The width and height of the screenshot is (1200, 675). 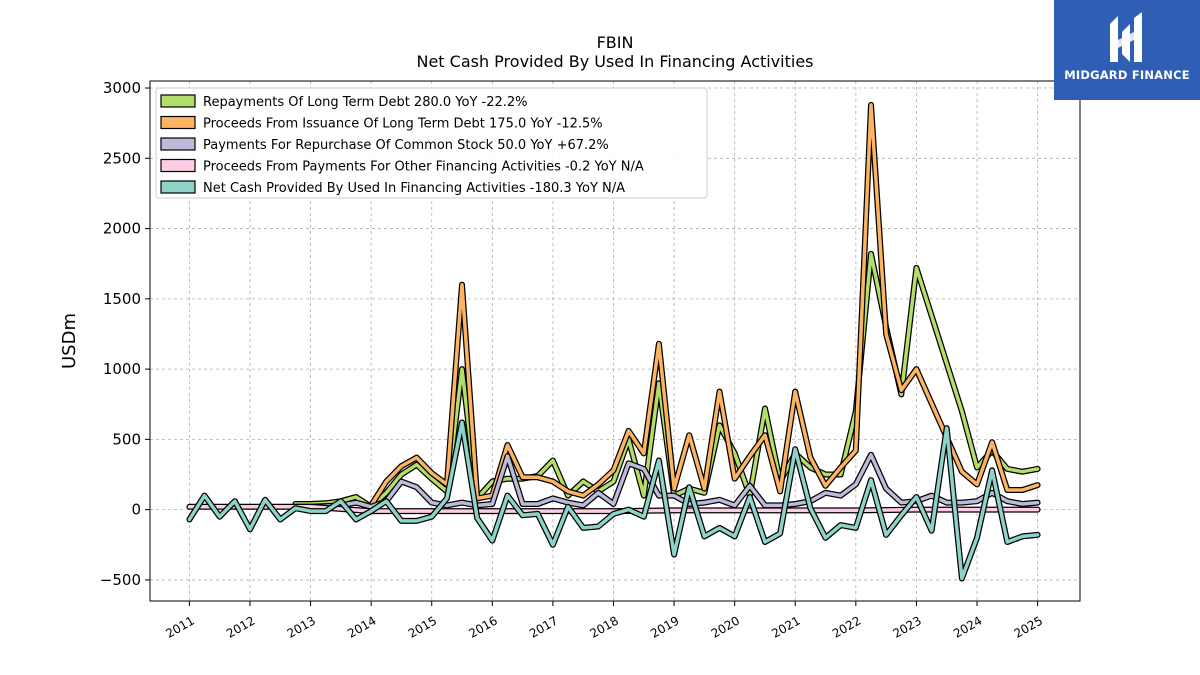 What do you see at coordinates (543, 626) in the screenshot?
I see `x-tick-label: 2017` at bounding box center [543, 626].